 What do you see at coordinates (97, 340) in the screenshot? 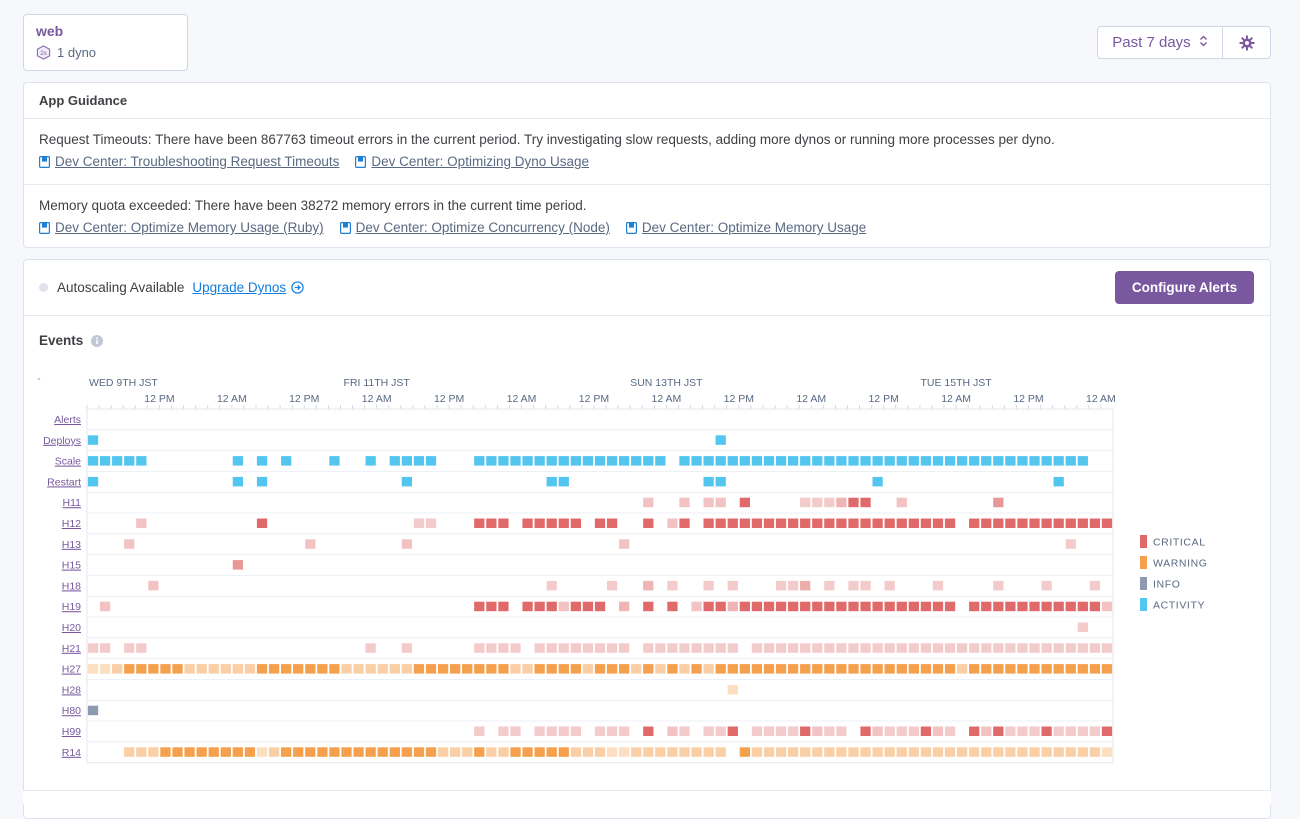
I see `info-icon` at bounding box center [97, 340].